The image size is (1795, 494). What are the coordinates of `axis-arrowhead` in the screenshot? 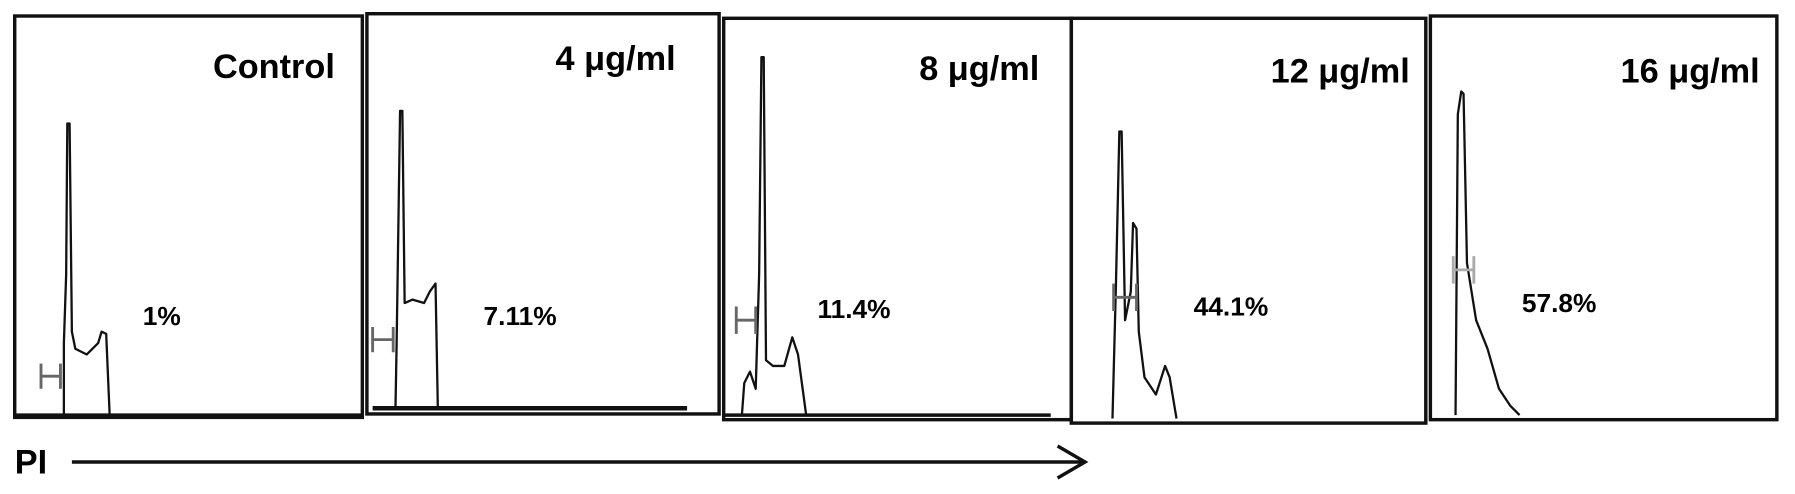 It's located at (1072, 462).